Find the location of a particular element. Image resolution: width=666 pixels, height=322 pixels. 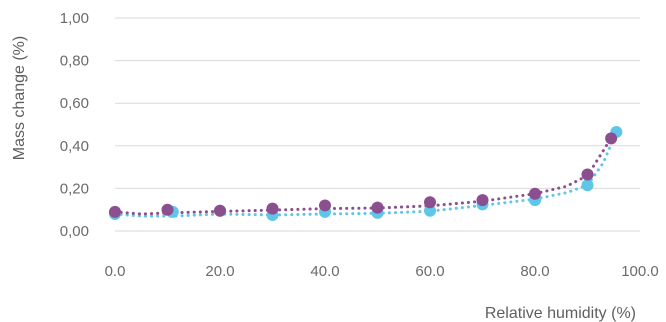

x-tick-labels: 0.0 20.0 40.0 60.0 80.0 100.0 is located at coordinates (382, 271).